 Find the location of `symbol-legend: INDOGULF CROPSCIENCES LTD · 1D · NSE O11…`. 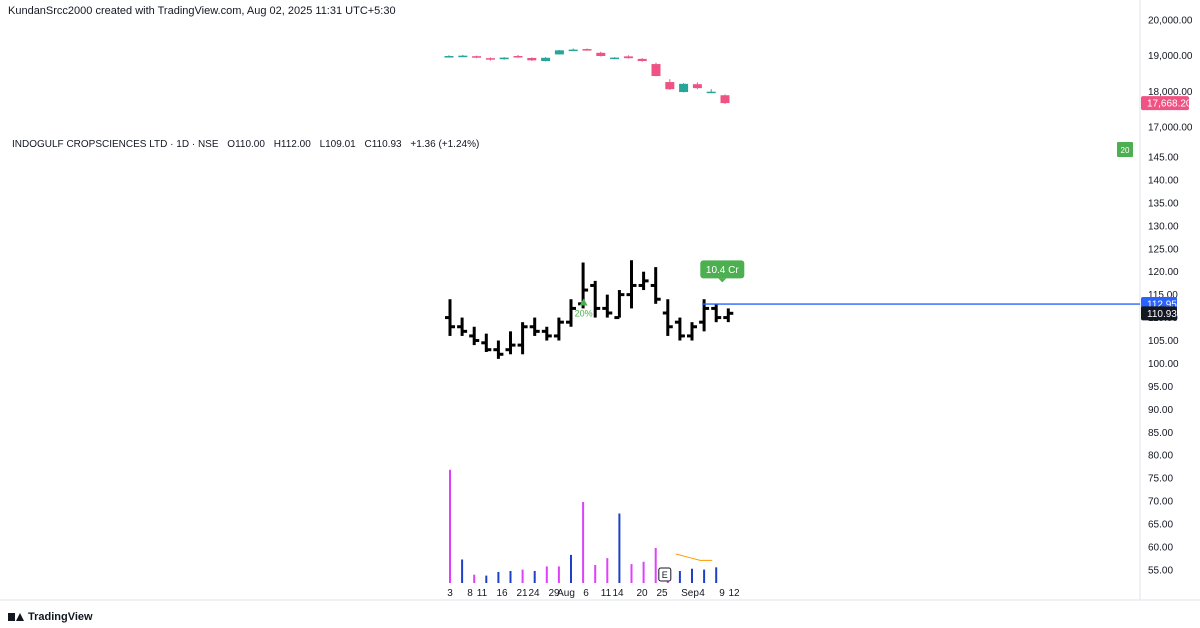

symbol-legend: INDOGULF CROPSCIENCES LTD · 1D · NSE O11… is located at coordinates (248, 144).